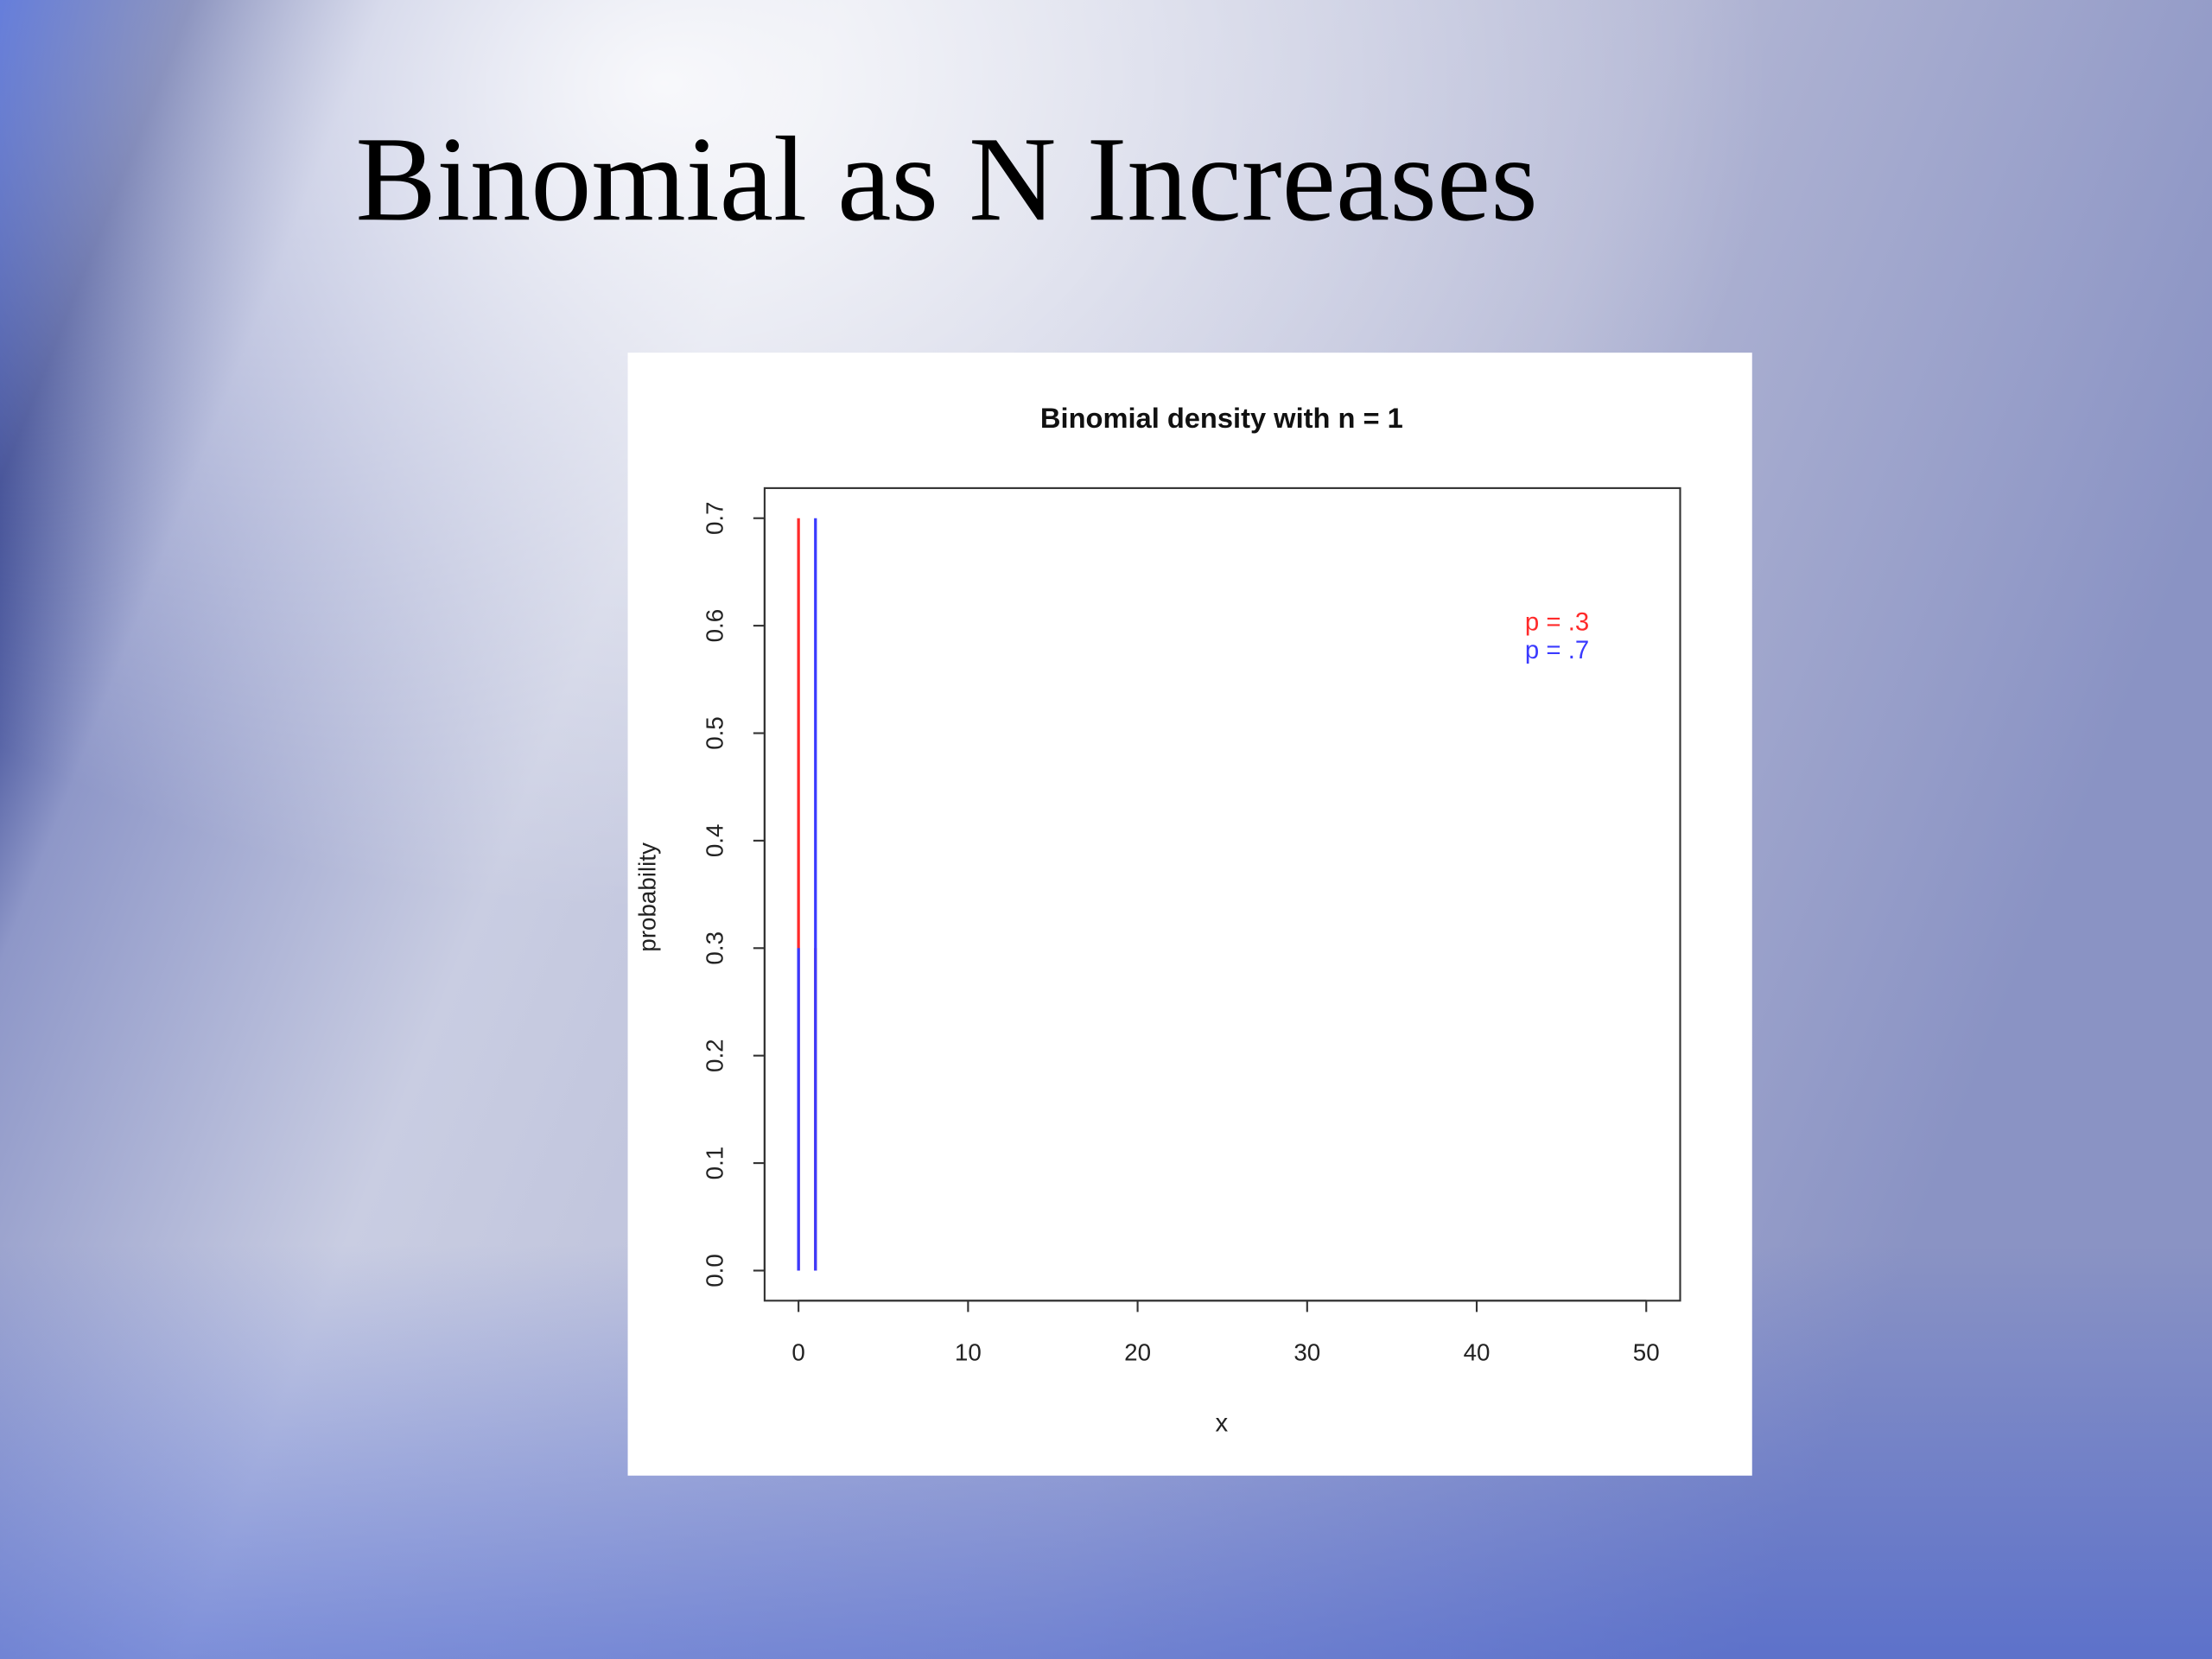 This screenshot has width=2212, height=1659. Describe the element at coordinates (646, 897) in the screenshot. I see `y-axis-label: probability` at that location.